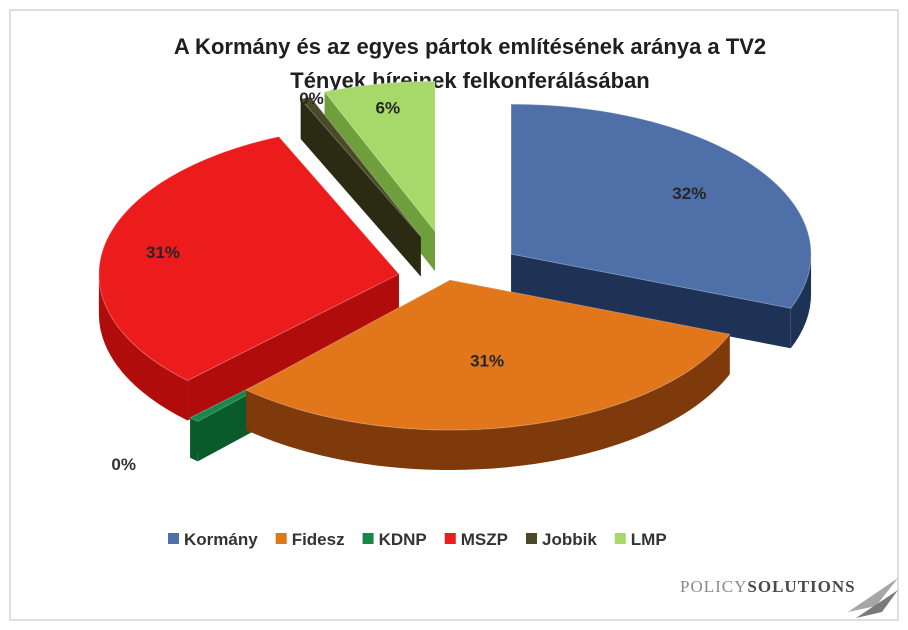  I want to click on policysolutions-logo: POLICYSOLUTIONS, so click(789, 597).